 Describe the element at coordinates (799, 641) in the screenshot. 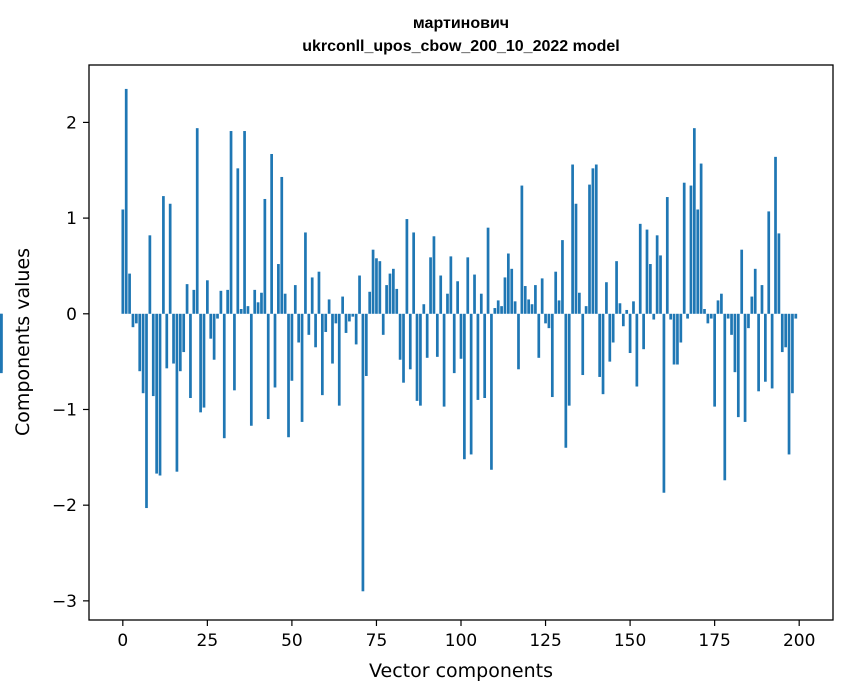

I see `x-tick-label: 200` at that location.